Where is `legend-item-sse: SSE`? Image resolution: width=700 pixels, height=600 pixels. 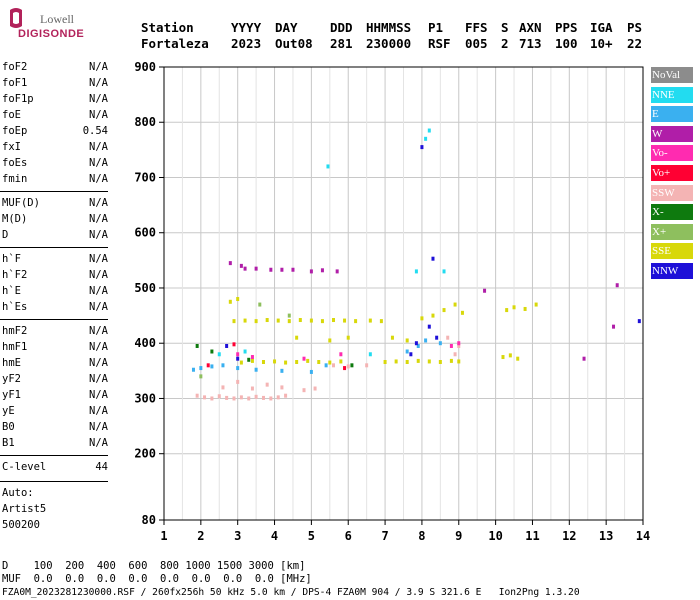
legend-item-sse: SSE is located at coordinates (672, 251).